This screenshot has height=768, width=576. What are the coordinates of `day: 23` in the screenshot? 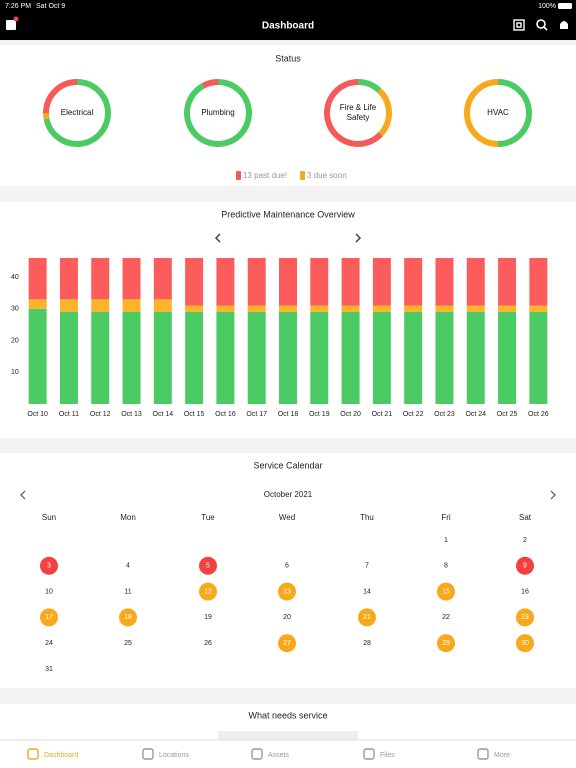 It's located at (525, 617).